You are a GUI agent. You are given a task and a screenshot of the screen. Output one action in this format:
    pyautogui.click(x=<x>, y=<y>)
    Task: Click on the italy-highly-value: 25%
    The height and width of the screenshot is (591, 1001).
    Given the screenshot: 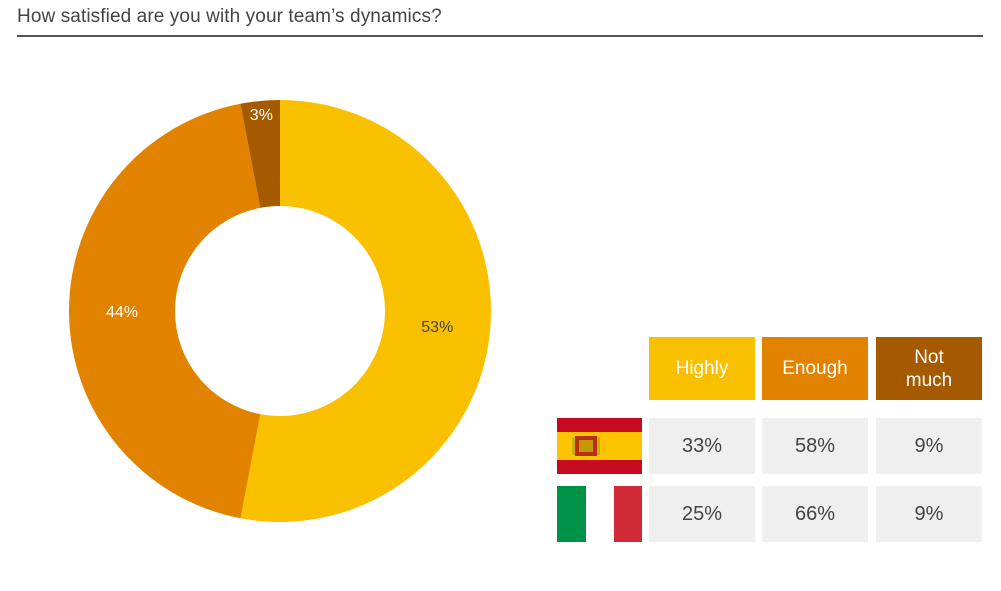 What is the action you would take?
    pyautogui.click(x=702, y=514)
    